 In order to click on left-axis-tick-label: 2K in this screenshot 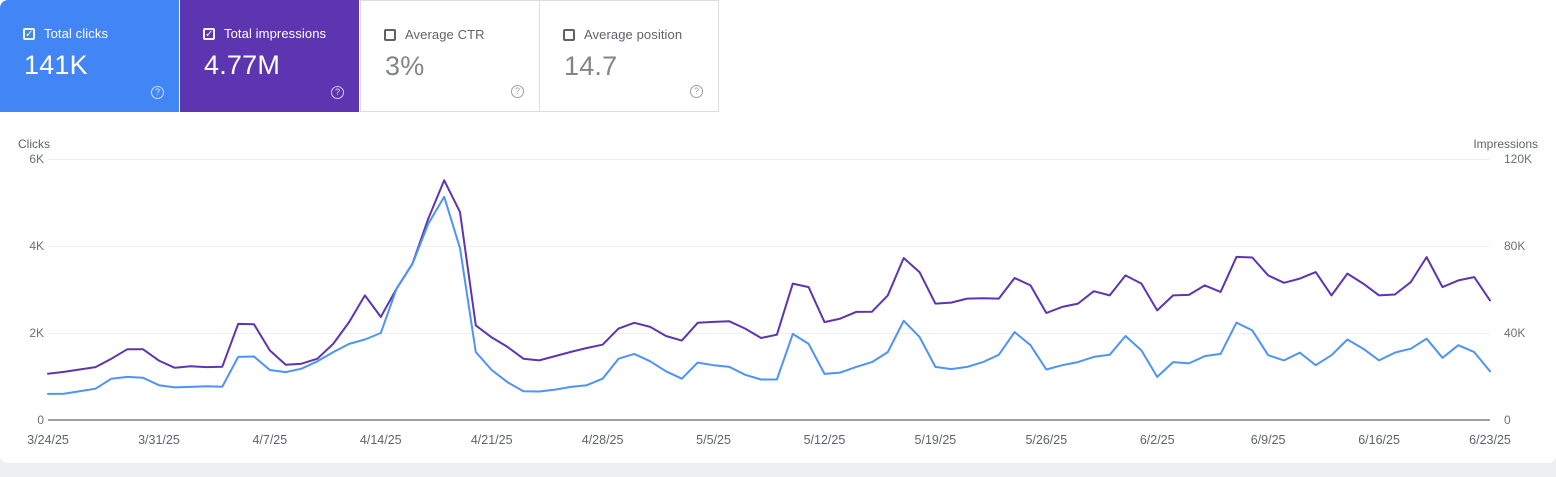, I will do `click(36, 333)`.